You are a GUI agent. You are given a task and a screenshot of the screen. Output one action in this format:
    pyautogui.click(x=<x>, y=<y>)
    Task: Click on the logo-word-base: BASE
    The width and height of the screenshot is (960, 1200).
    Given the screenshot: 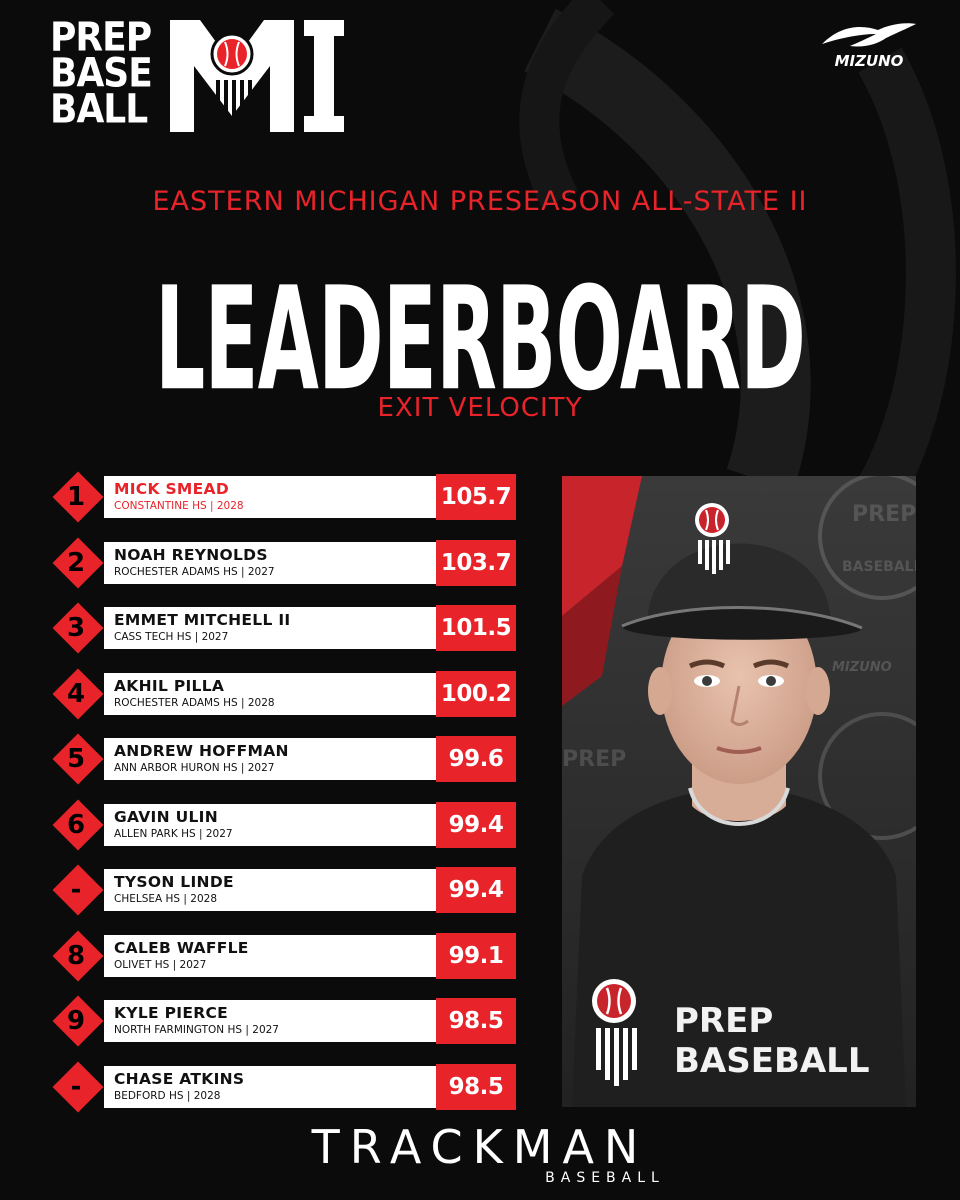 What is the action you would take?
    pyautogui.click(x=101, y=73)
    